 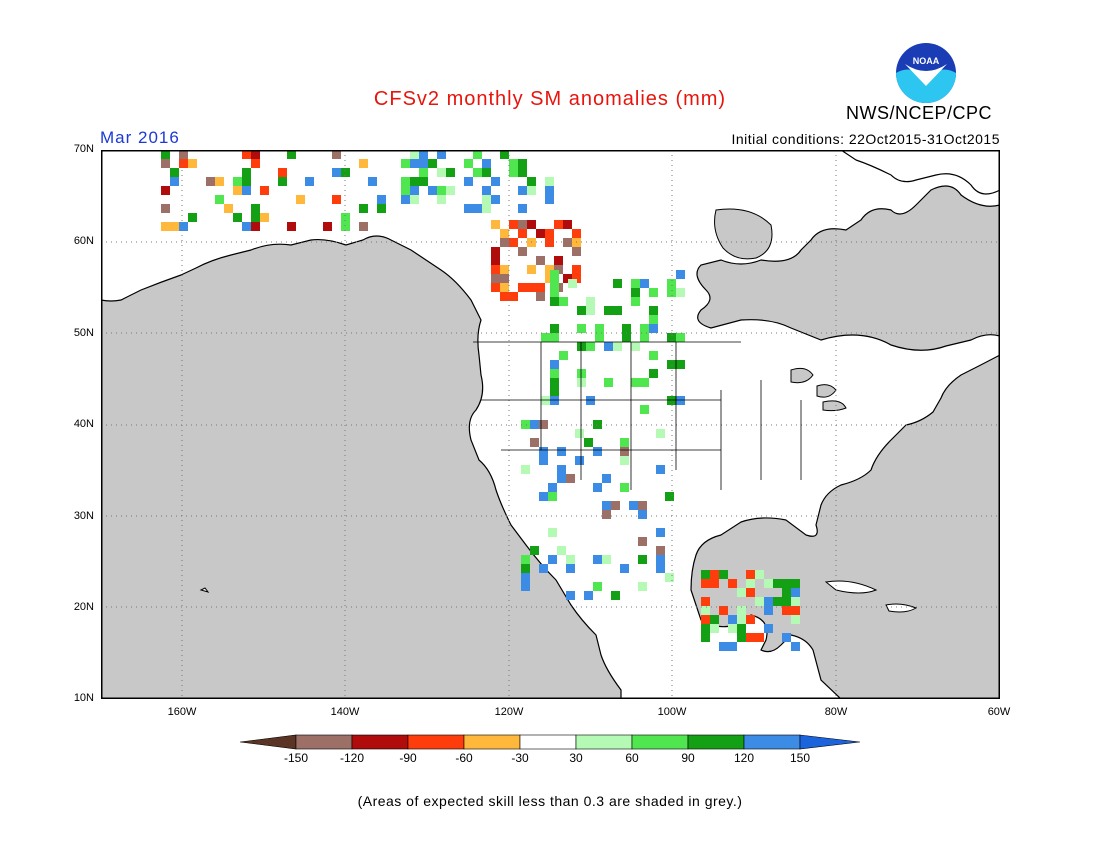 I want to click on lon-label: 100W, so click(x=672, y=712).